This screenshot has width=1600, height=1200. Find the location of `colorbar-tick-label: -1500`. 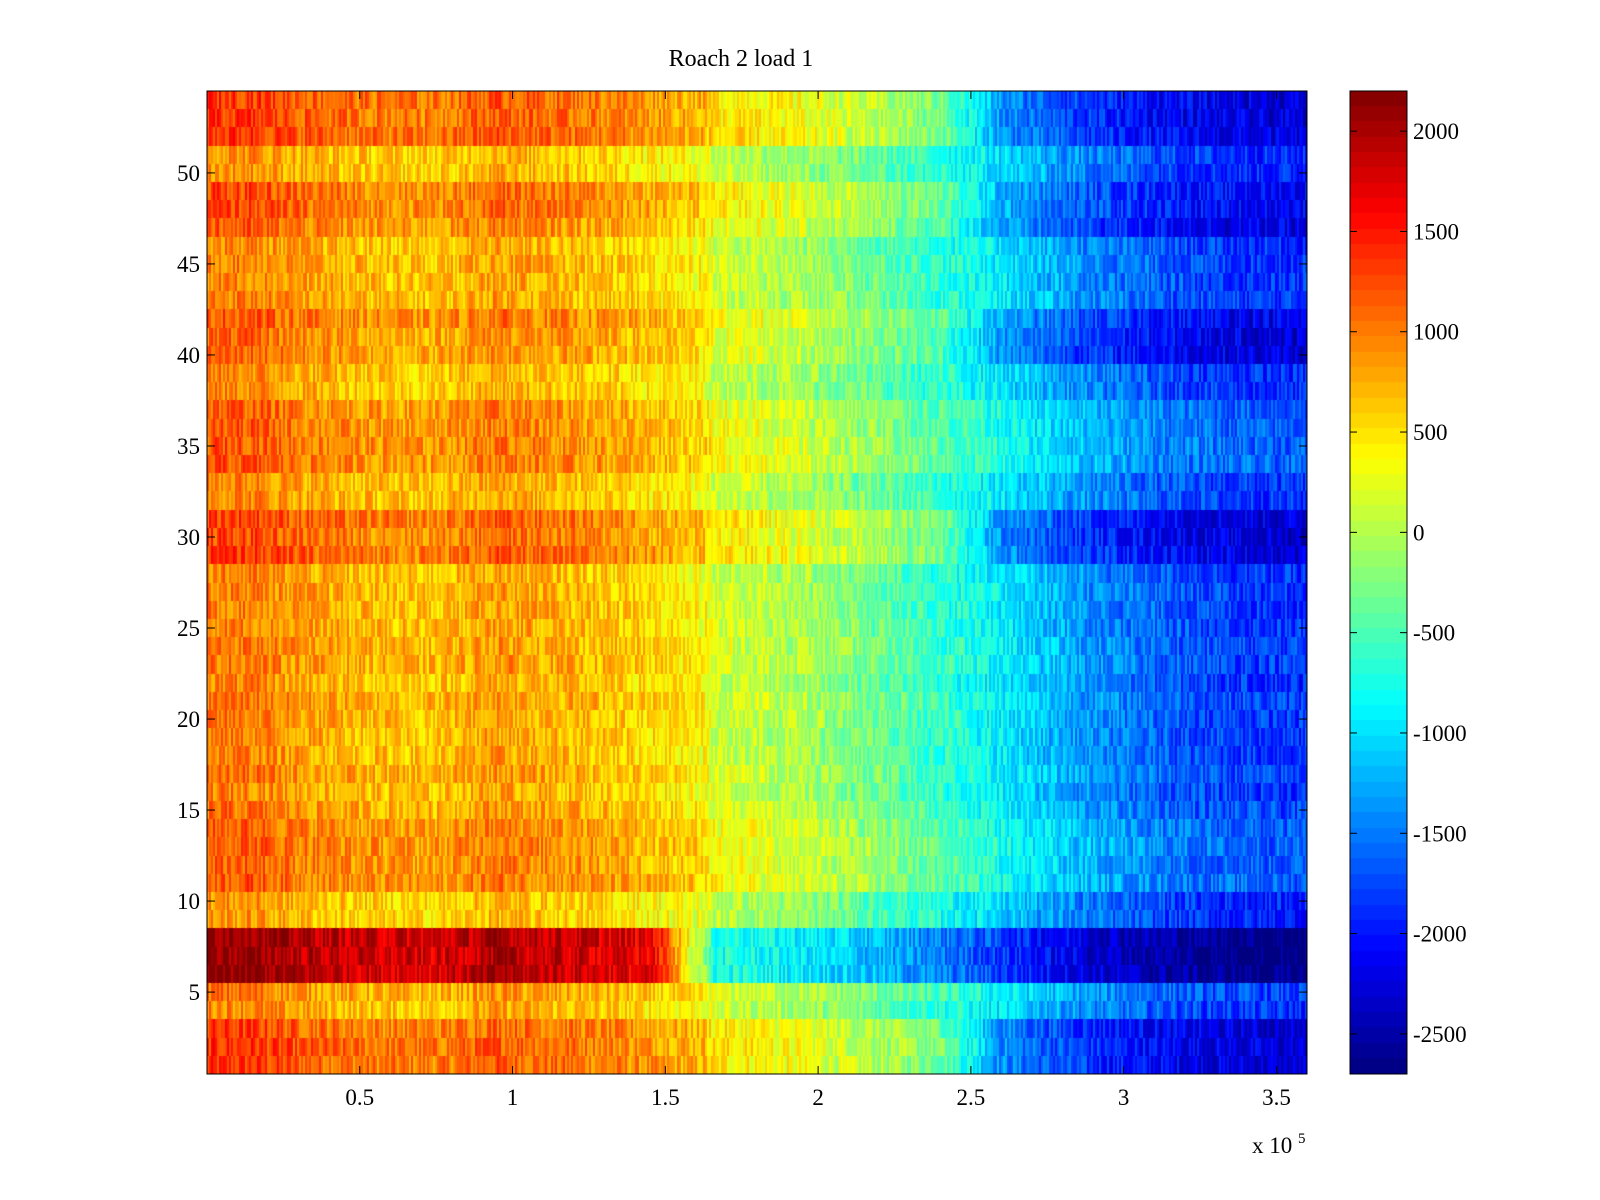

colorbar-tick-label: -1500 is located at coordinates (1440, 833).